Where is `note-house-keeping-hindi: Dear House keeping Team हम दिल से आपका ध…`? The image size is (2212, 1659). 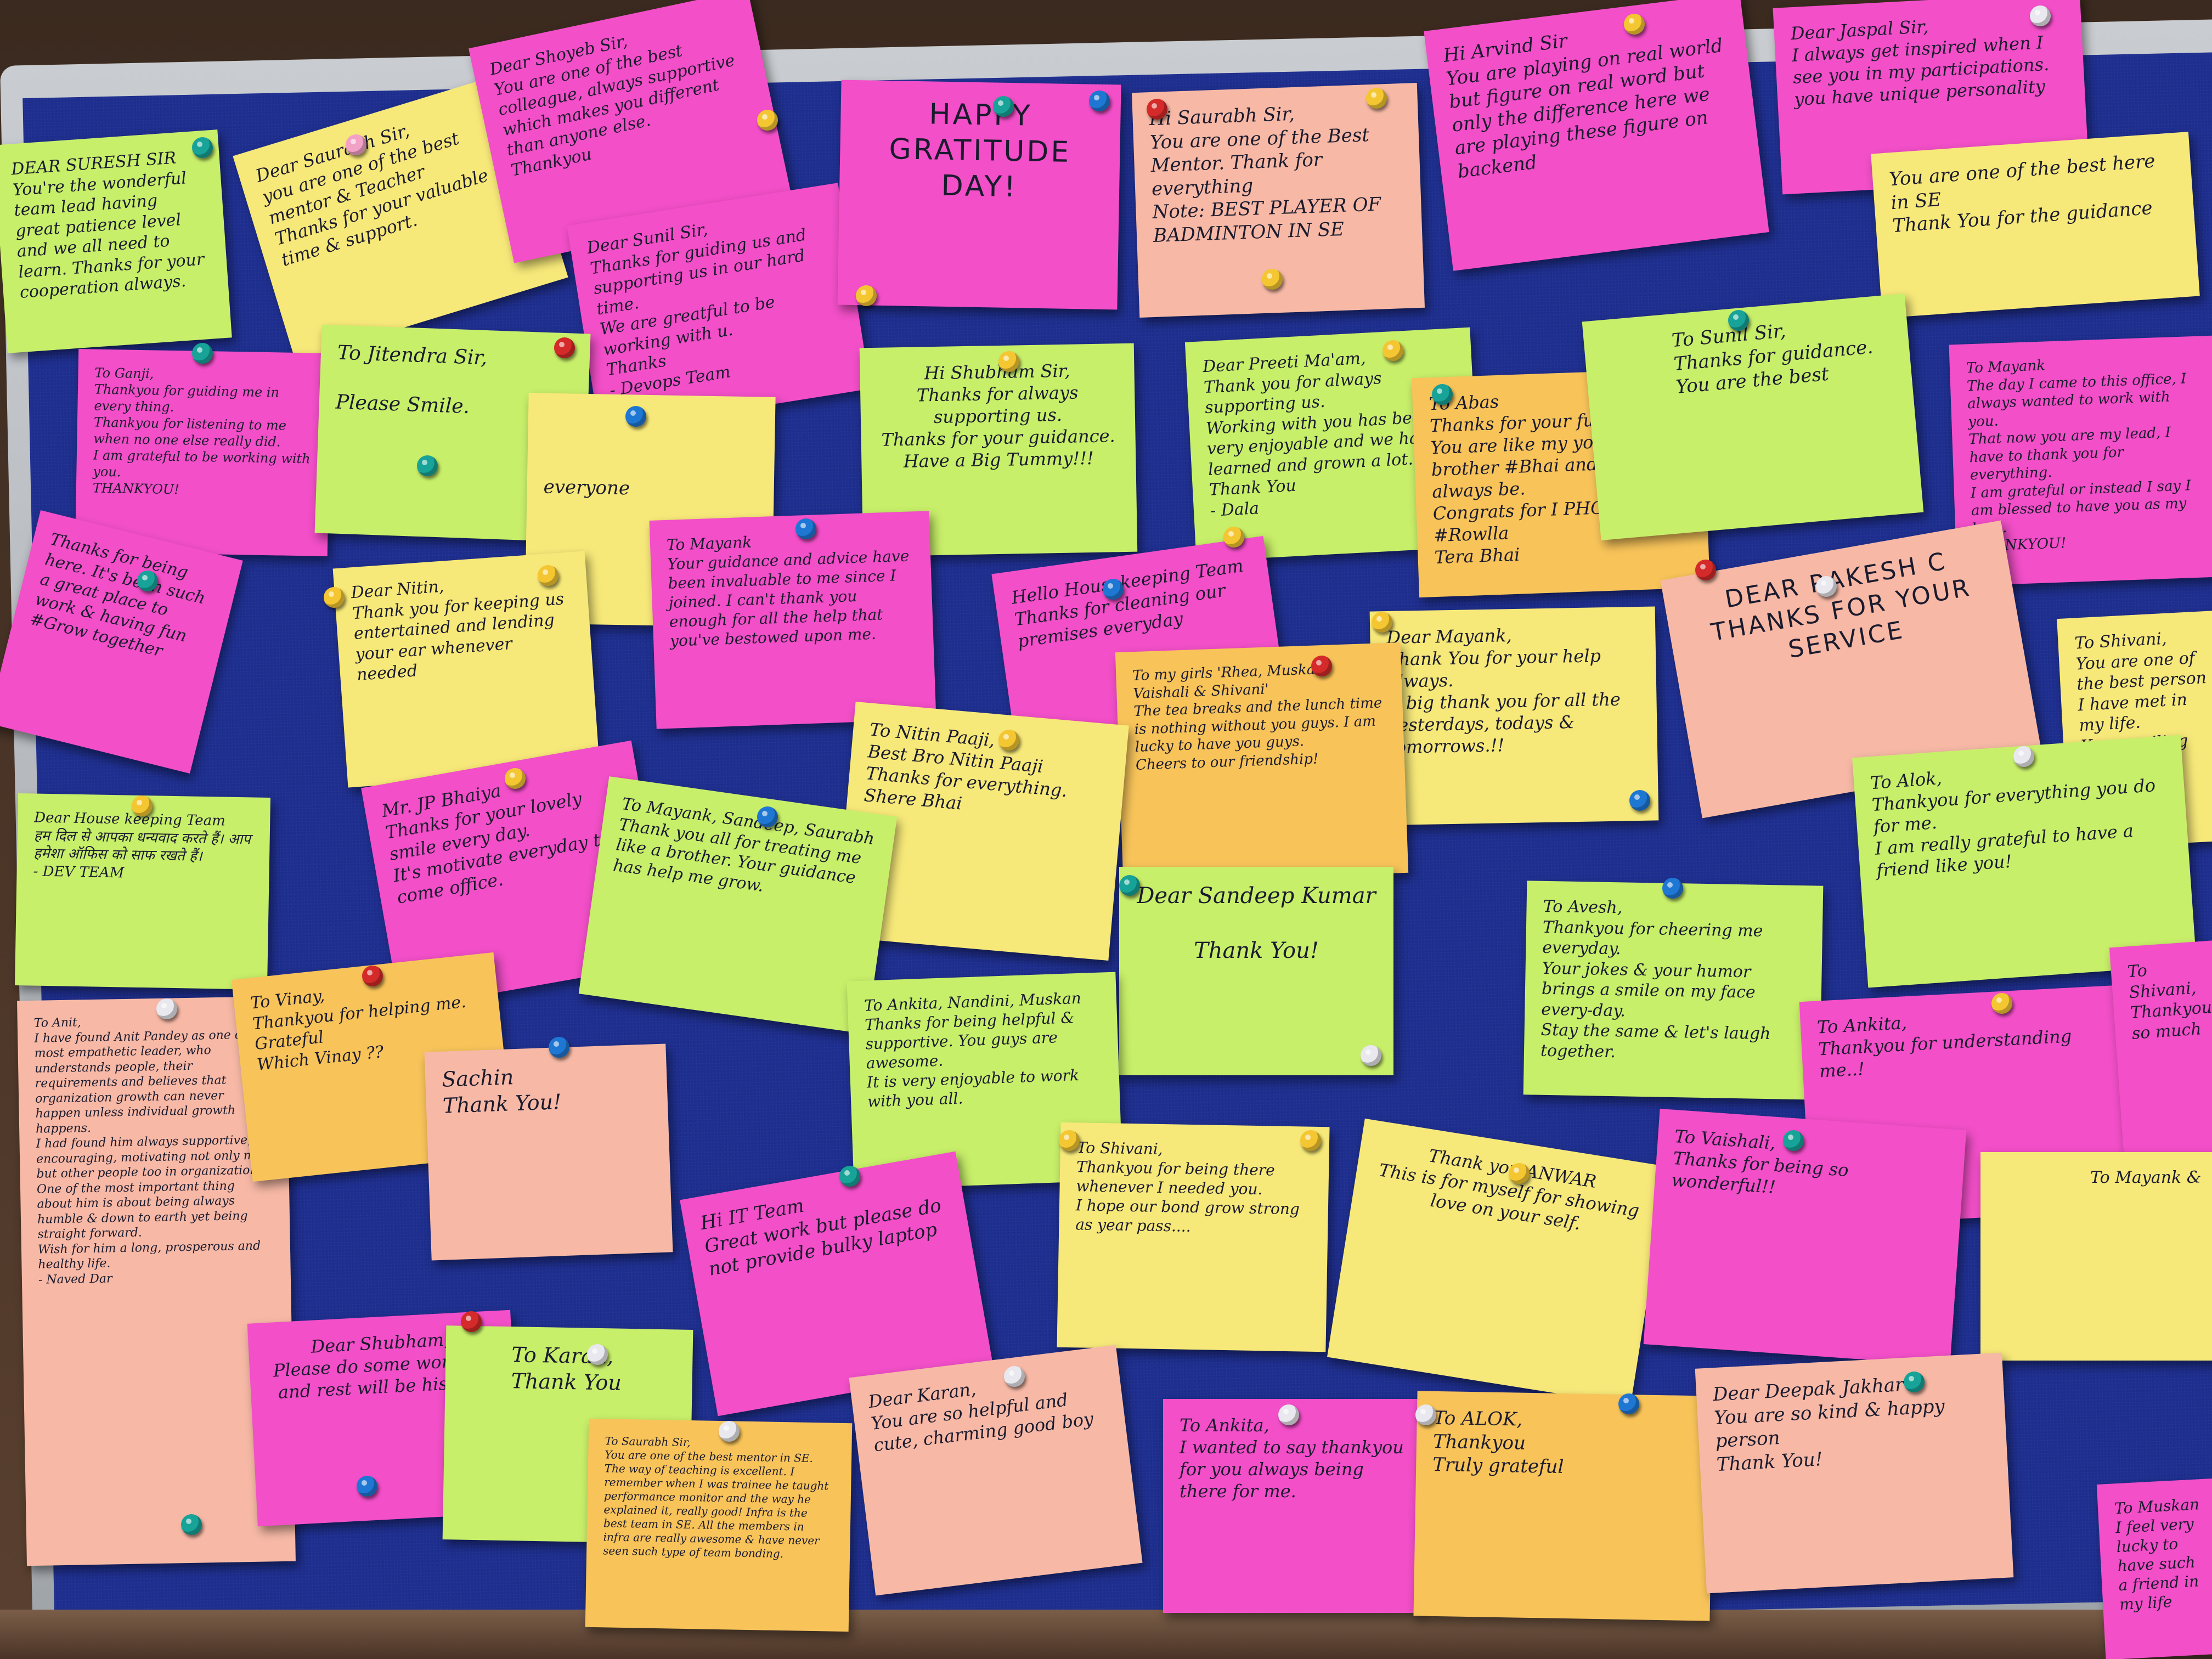 note-house-keeping-hindi: Dear House keeping Team हम दिल से आपका ध… is located at coordinates (143, 892).